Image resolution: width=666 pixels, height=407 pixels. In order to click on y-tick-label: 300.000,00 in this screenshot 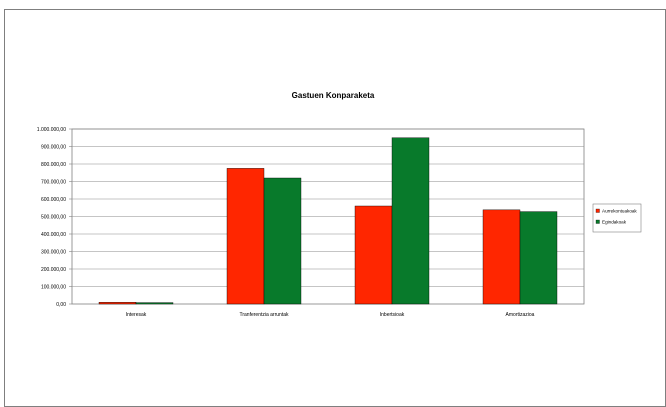, I will do `click(53, 252)`.